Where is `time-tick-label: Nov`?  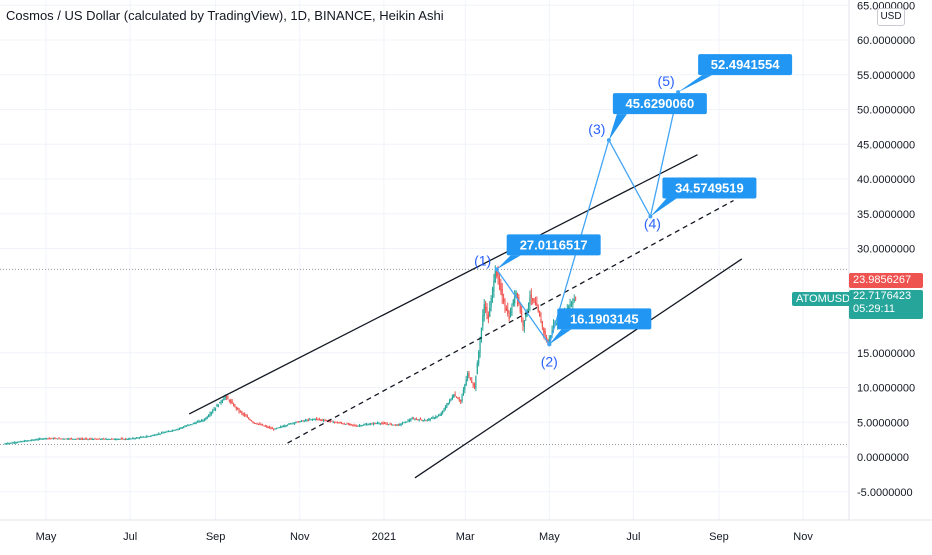 time-tick-label: Nov is located at coordinates (300, 537).